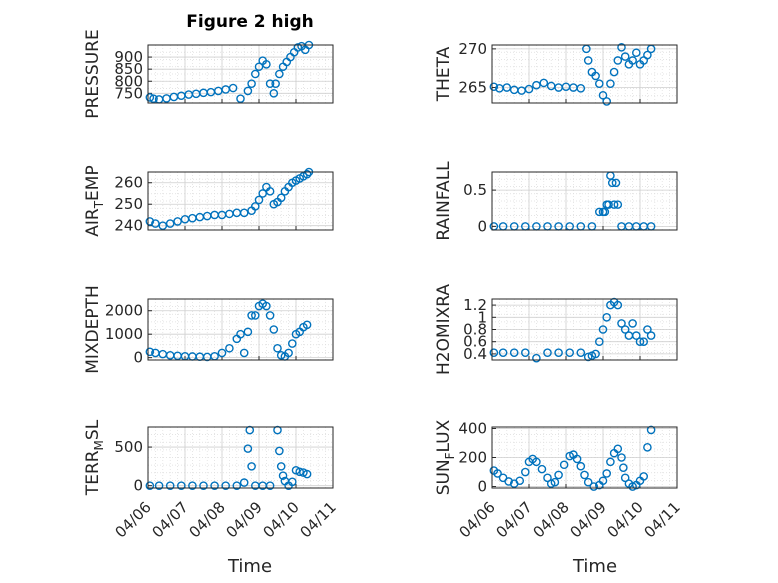  What do you see at coordinates (124, 311) in the screenshot?
I see `y-tick-label: 2000` at bounding box center [124, 311].